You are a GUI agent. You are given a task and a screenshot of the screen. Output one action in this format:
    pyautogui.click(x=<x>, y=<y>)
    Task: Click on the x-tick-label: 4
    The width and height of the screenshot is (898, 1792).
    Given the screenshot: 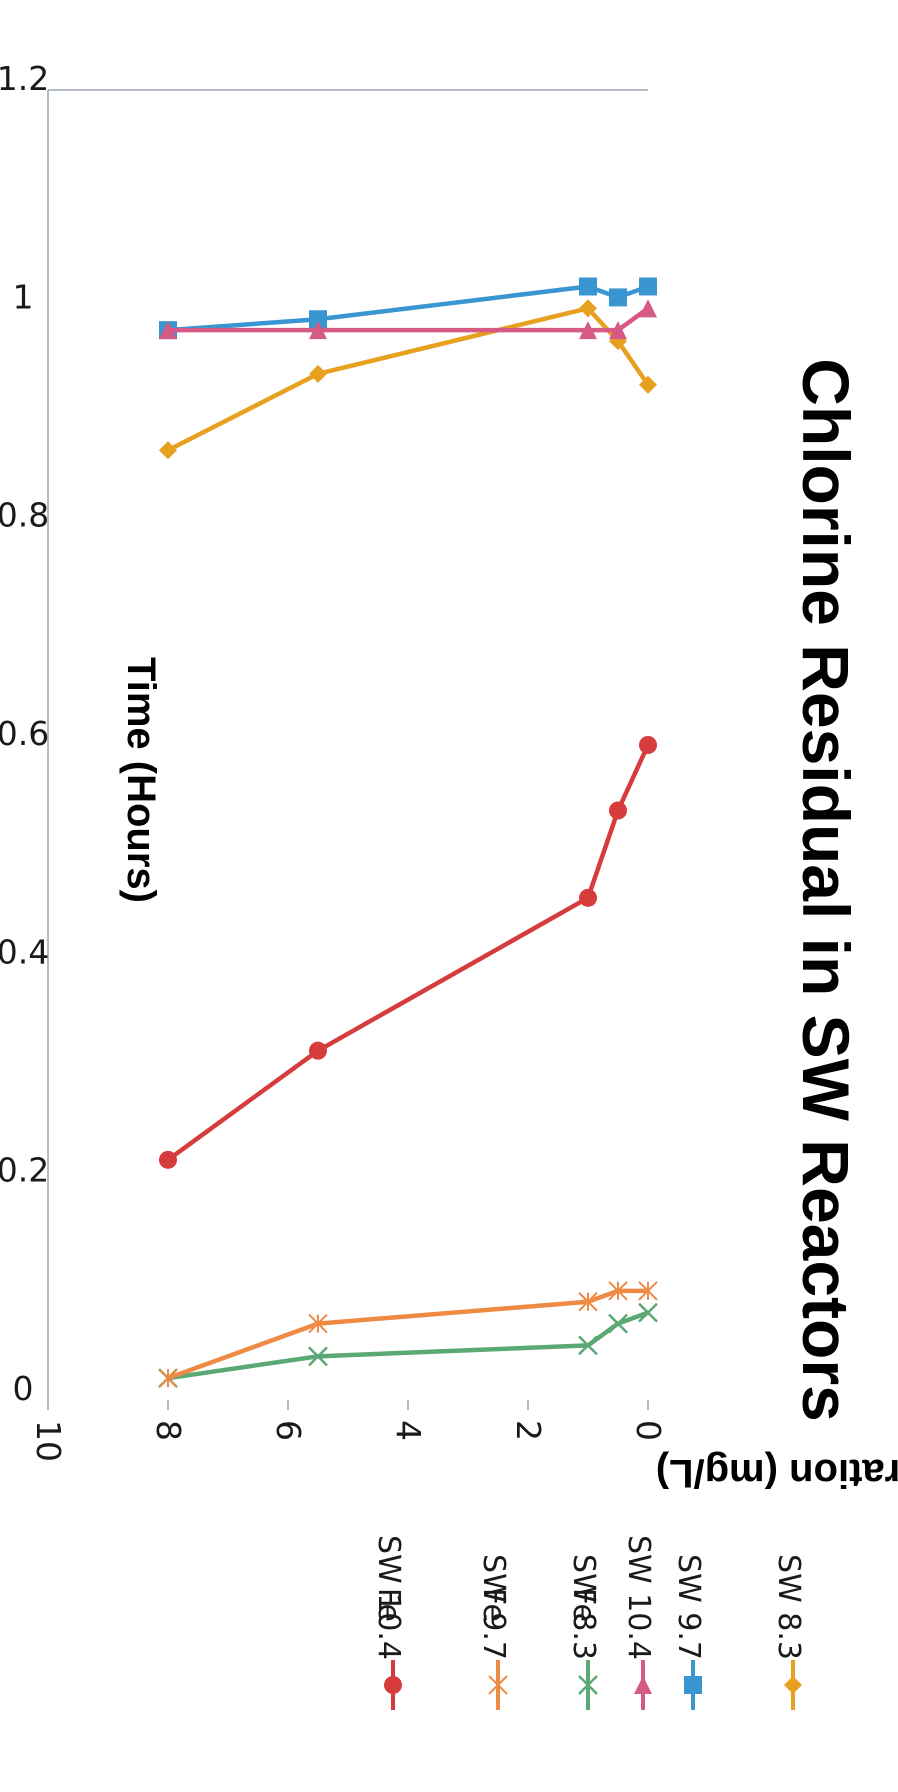 What is the action you would take?
    pyautogui.click(x=408, y=1430)
    